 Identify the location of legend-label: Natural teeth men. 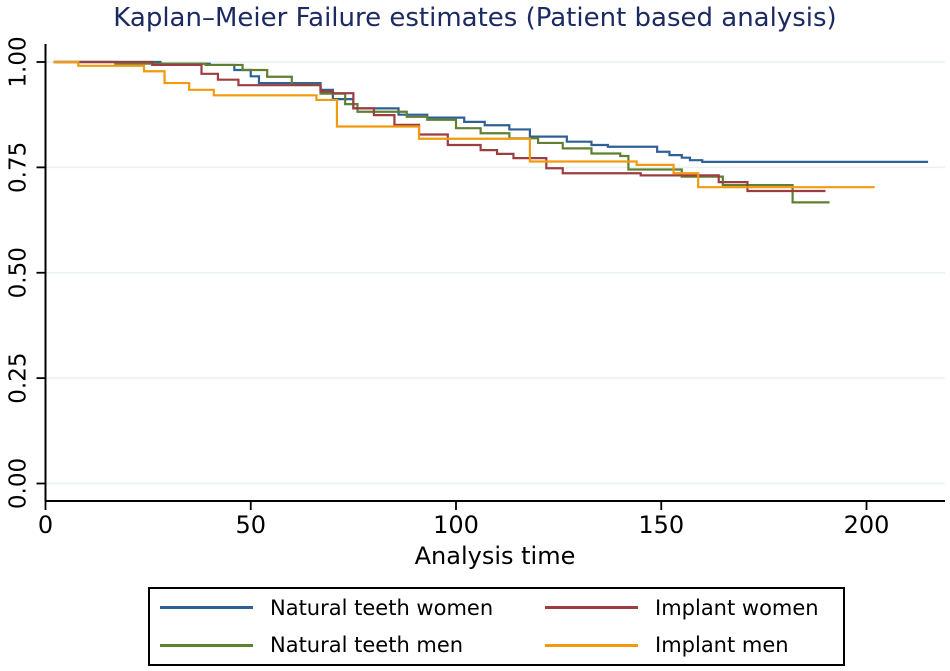
(367, 645).